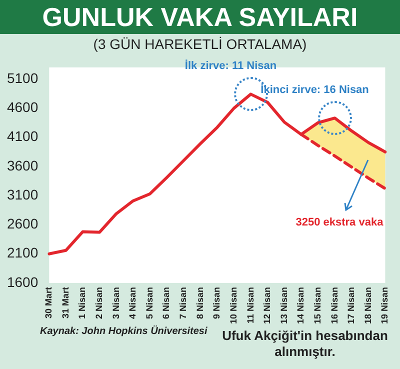  I want to click on x-tick-label: 5 Nisan, so click(149, 302).